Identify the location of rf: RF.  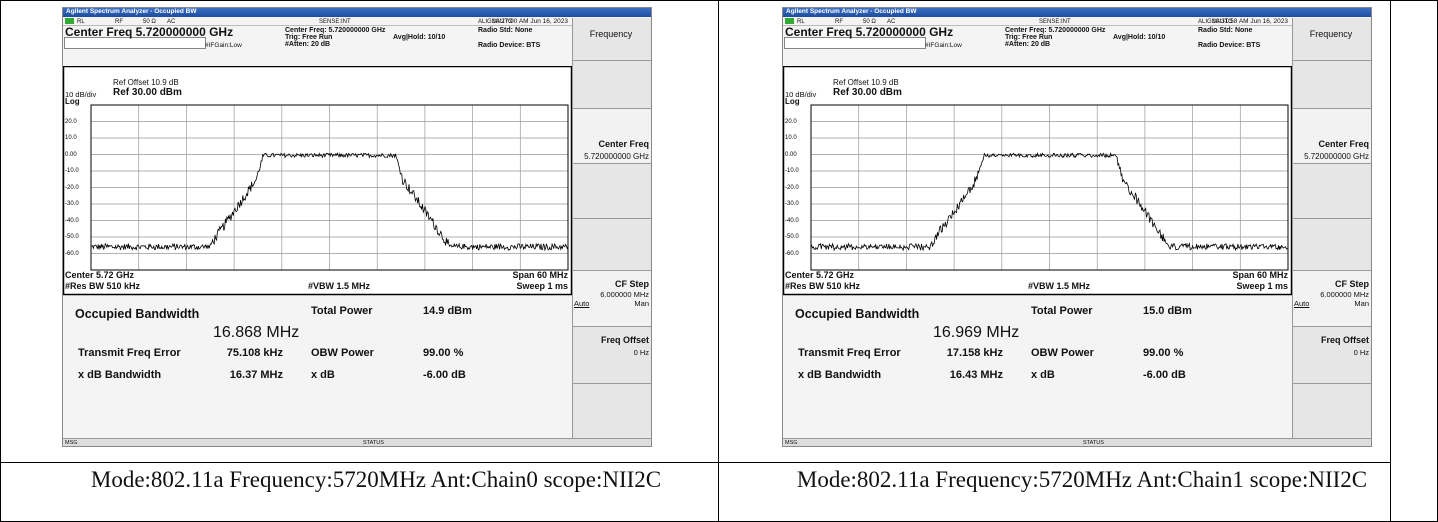
(839, 22).